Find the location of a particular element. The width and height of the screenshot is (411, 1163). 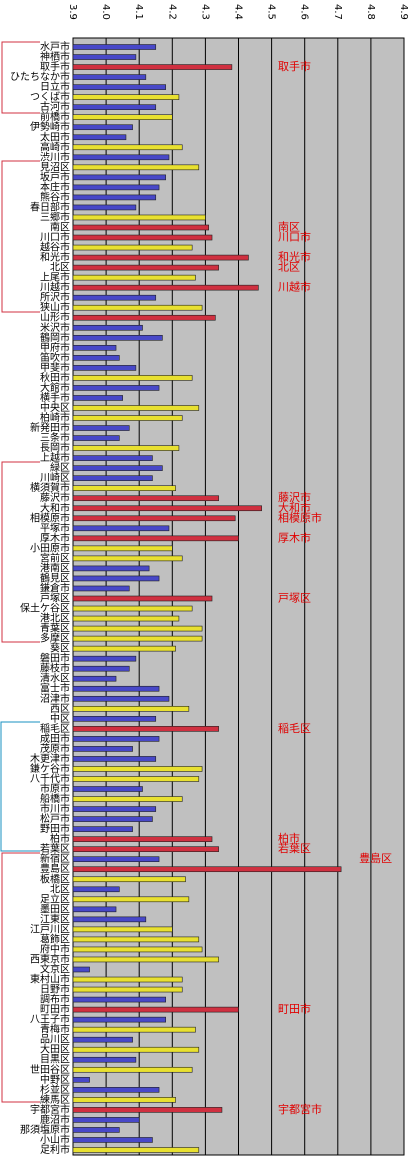

y-tick-label: 世田谷区 is located at coordinates (50, 1070).